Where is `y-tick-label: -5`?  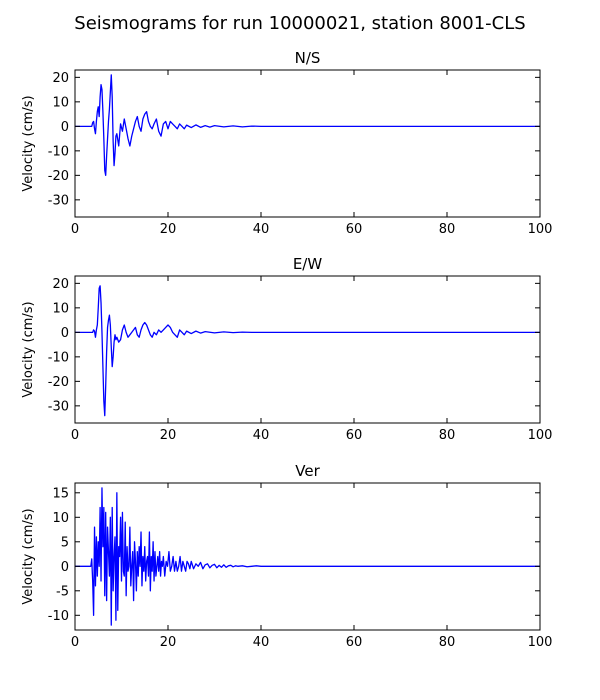
y-tick-label: -5 is located at coordinates (62, 591).